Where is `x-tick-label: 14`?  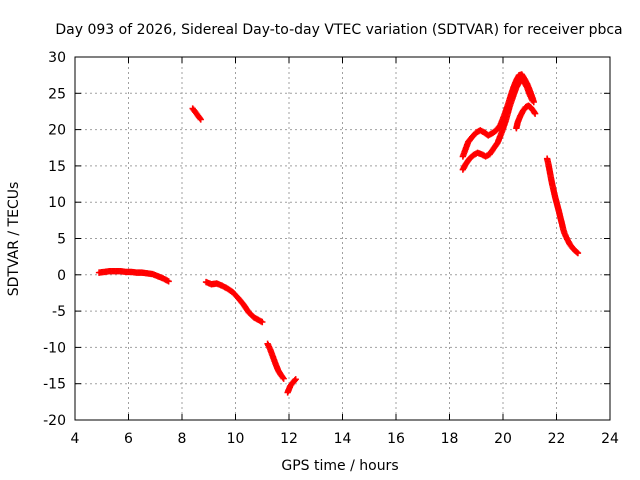 x-tick-label: 14 is located at coordinates (343, 439).